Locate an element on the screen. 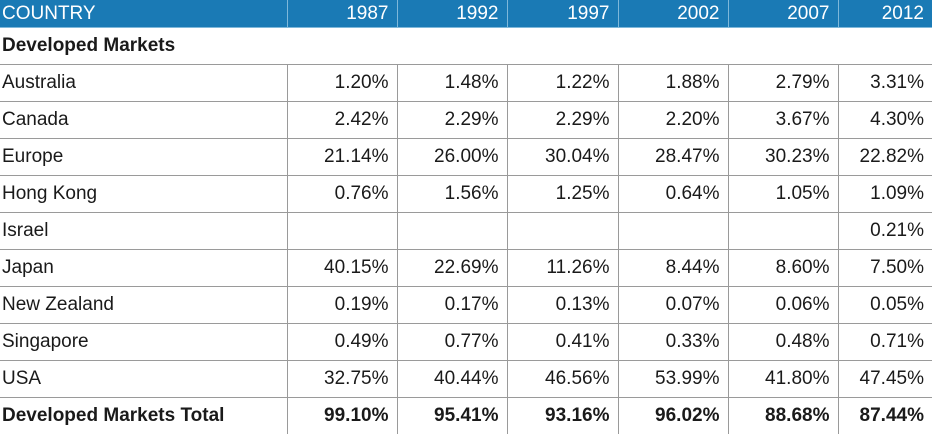 The height and width of the screenshot is (438, 932). country-cell: Israel is located at coordinates (144, 231).